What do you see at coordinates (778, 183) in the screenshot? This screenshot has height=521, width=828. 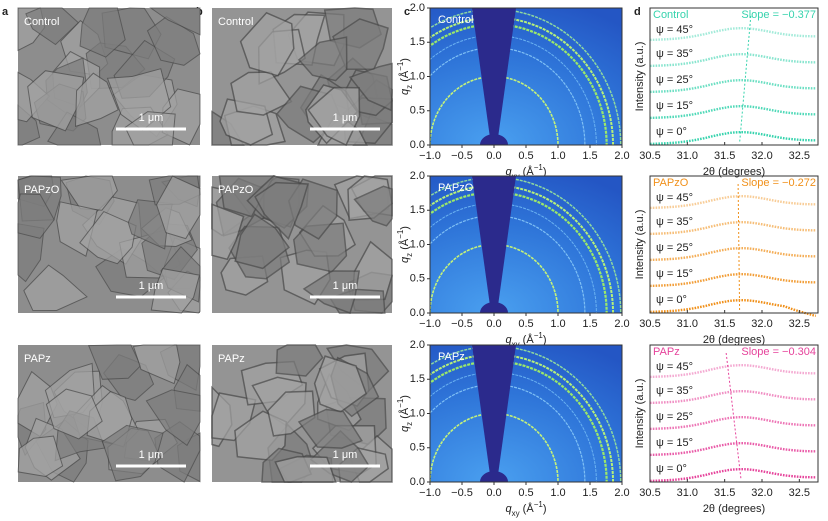 I see `slope-label: Slope = −0.272` at bounding box center [778, 183].